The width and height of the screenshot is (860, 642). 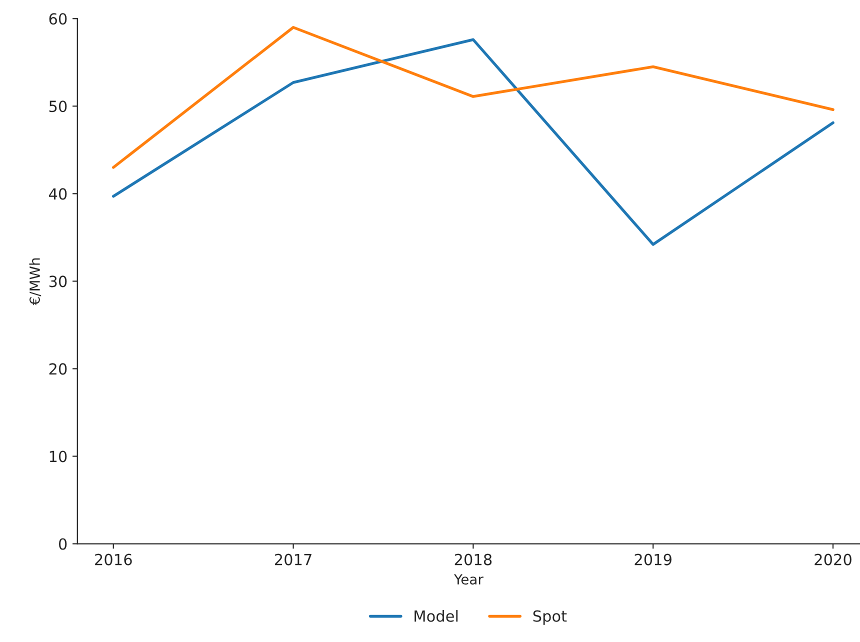 What do you see at coordinates (58, 19) in the screenshot?
I see `y-tick-label: 60` at bounding box center [58, 19].